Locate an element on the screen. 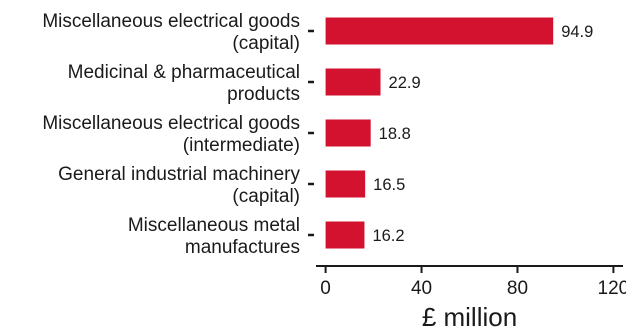  category-label-line: (intermediate) is located at coordinates (241, 145).